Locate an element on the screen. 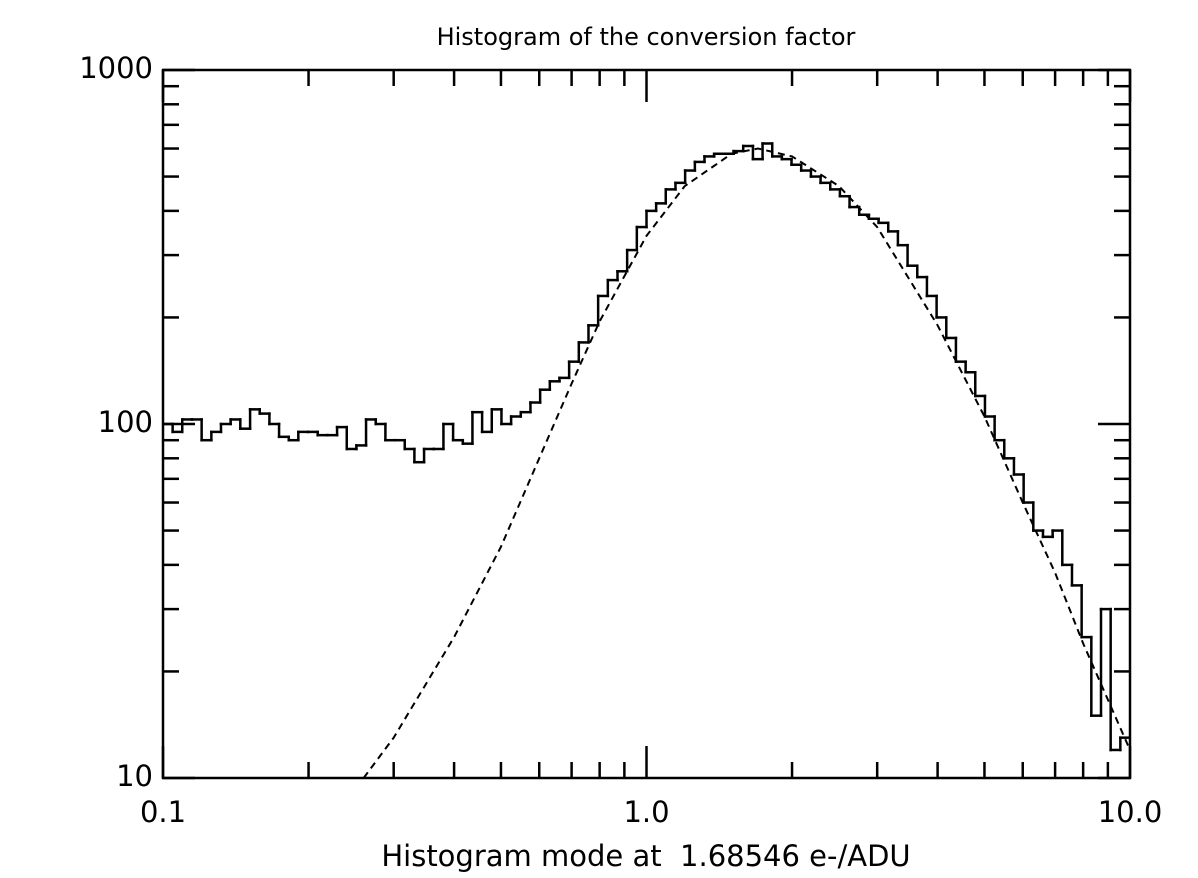  x-tick-label: 0.1 is located at coordinates (163, 812).